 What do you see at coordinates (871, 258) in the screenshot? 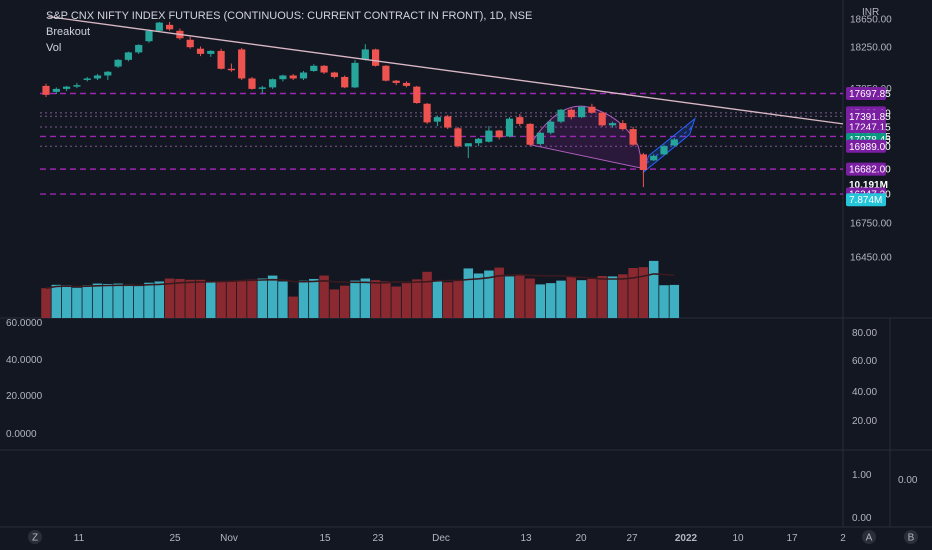
I see `price-tick-label: 16450.00` at bounding box center [871, 258].